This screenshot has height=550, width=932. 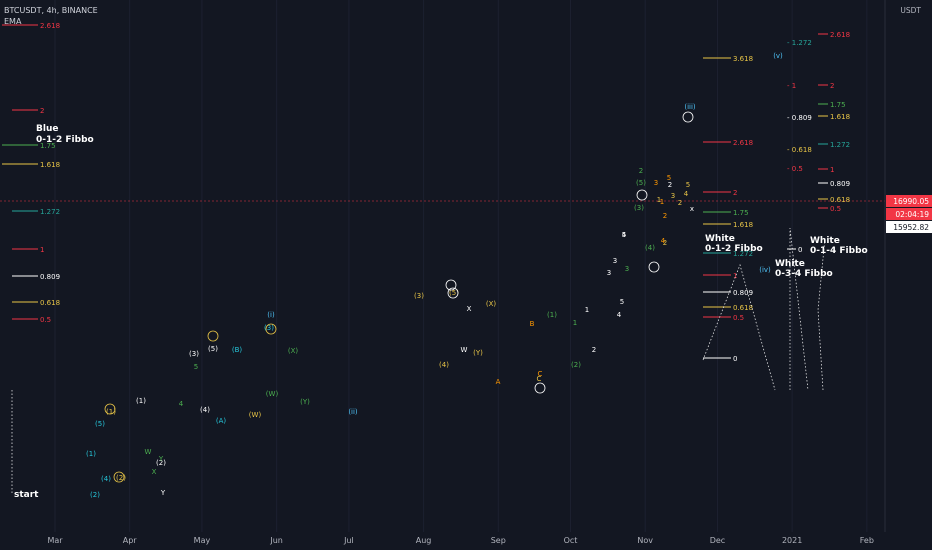 I want to click on white-014-title: White, so click(x=825, y=241).